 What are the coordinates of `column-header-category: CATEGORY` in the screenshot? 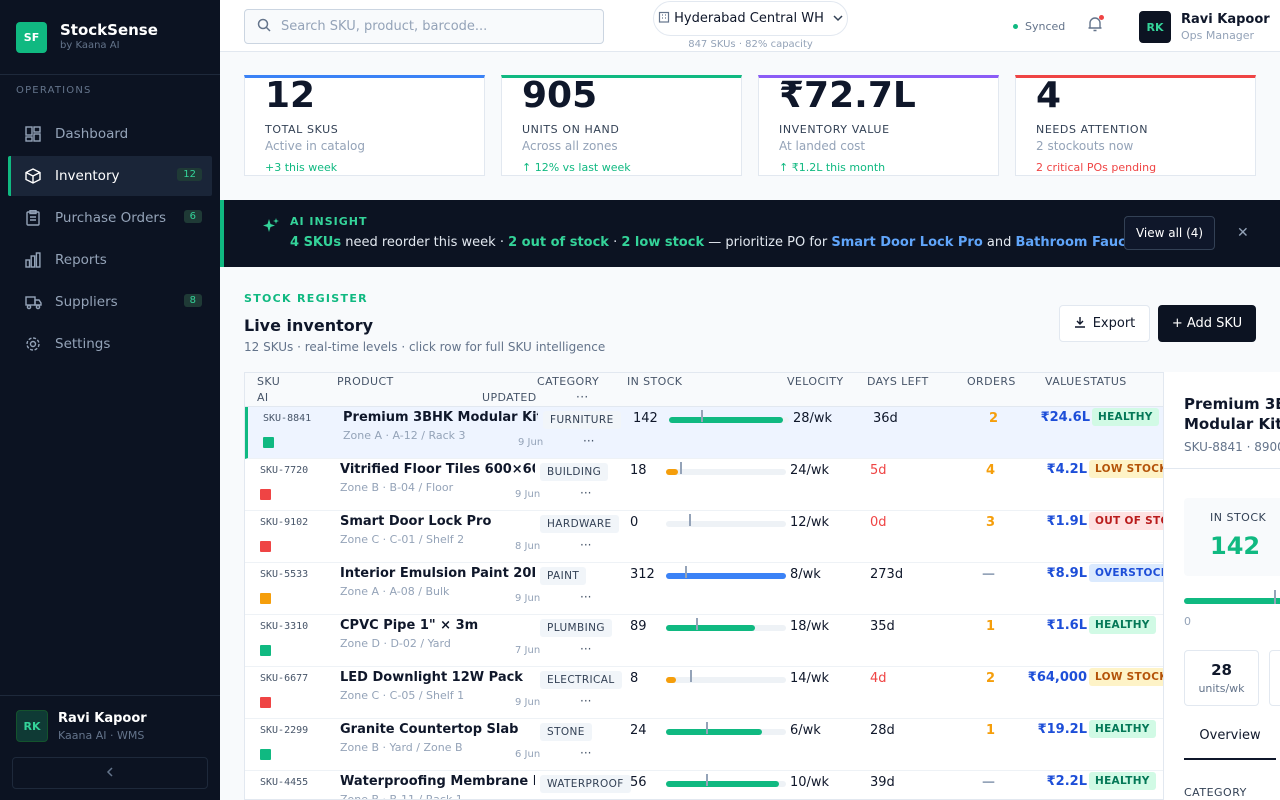 It's located at (568, 381).